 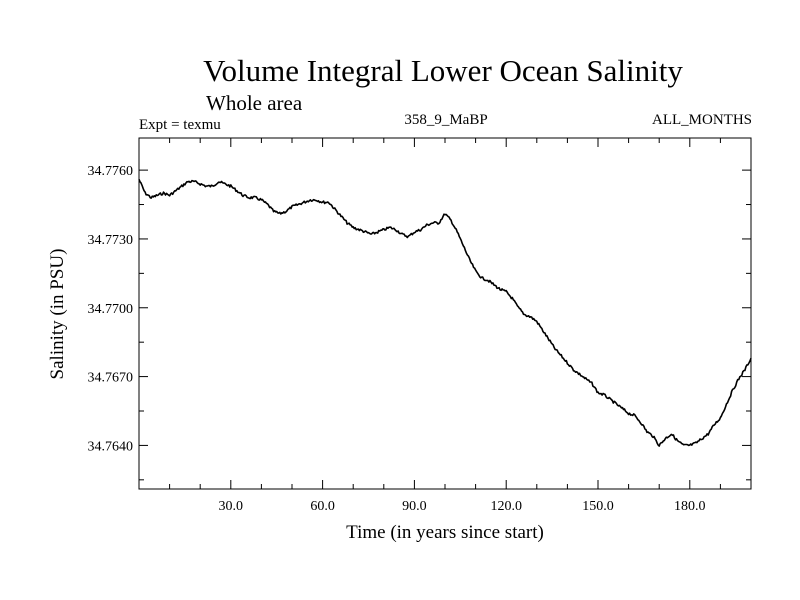 What do you see at coordinates (180, 125) in the screenshot?
I see `experiment-label: Expt = texmu` at bounding box center [180, 125].